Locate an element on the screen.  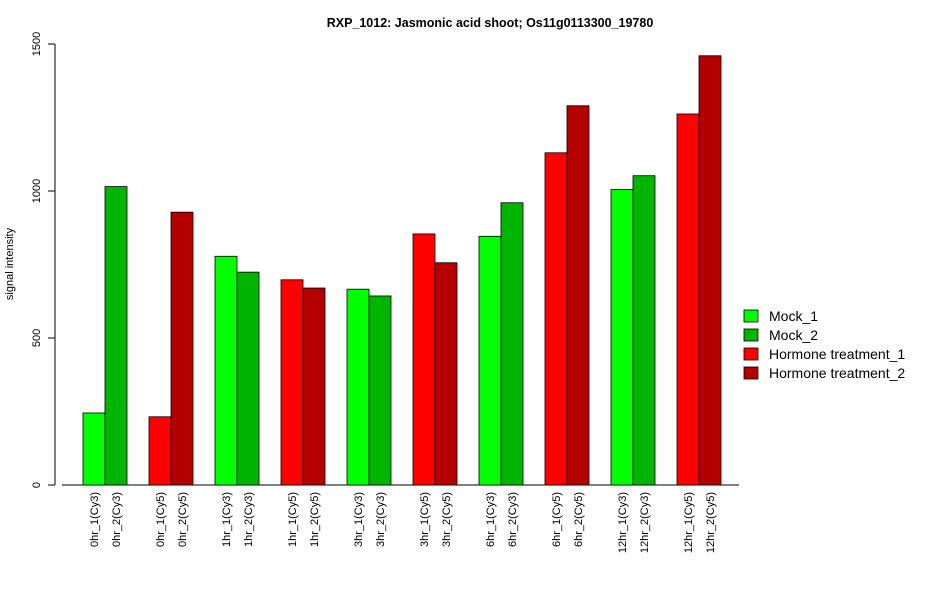
y-tick-label: 1000 is located at coordinates (37, 191).